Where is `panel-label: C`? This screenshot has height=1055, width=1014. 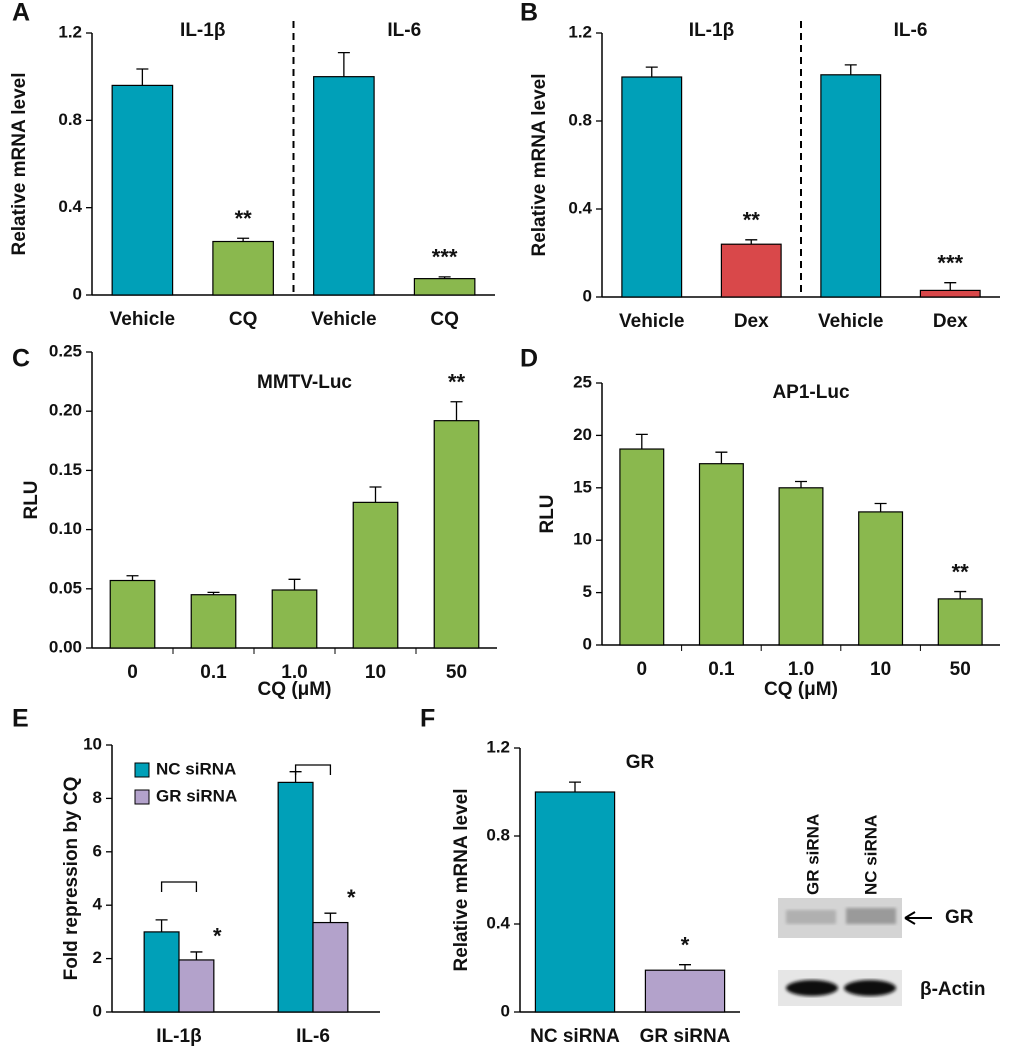 panel-label: C is located at coordinates (21, 359).